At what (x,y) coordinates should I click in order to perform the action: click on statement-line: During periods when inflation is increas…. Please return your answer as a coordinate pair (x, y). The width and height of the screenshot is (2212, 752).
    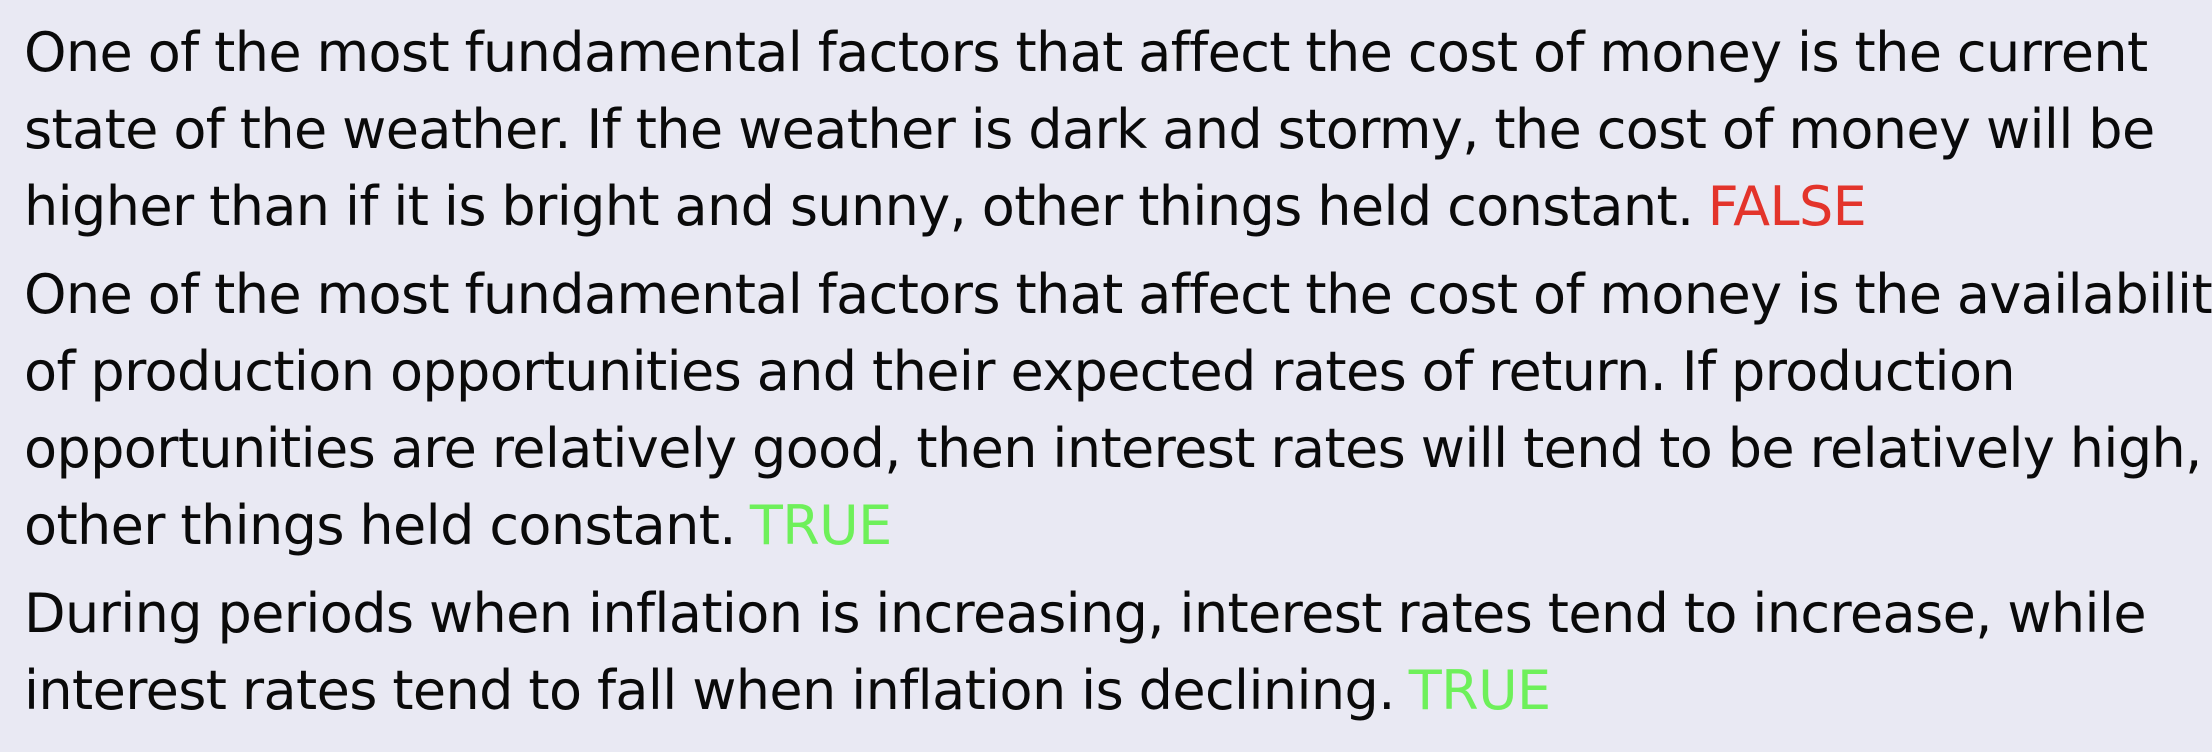
    Looking at the image, I should click on (1085, 613).